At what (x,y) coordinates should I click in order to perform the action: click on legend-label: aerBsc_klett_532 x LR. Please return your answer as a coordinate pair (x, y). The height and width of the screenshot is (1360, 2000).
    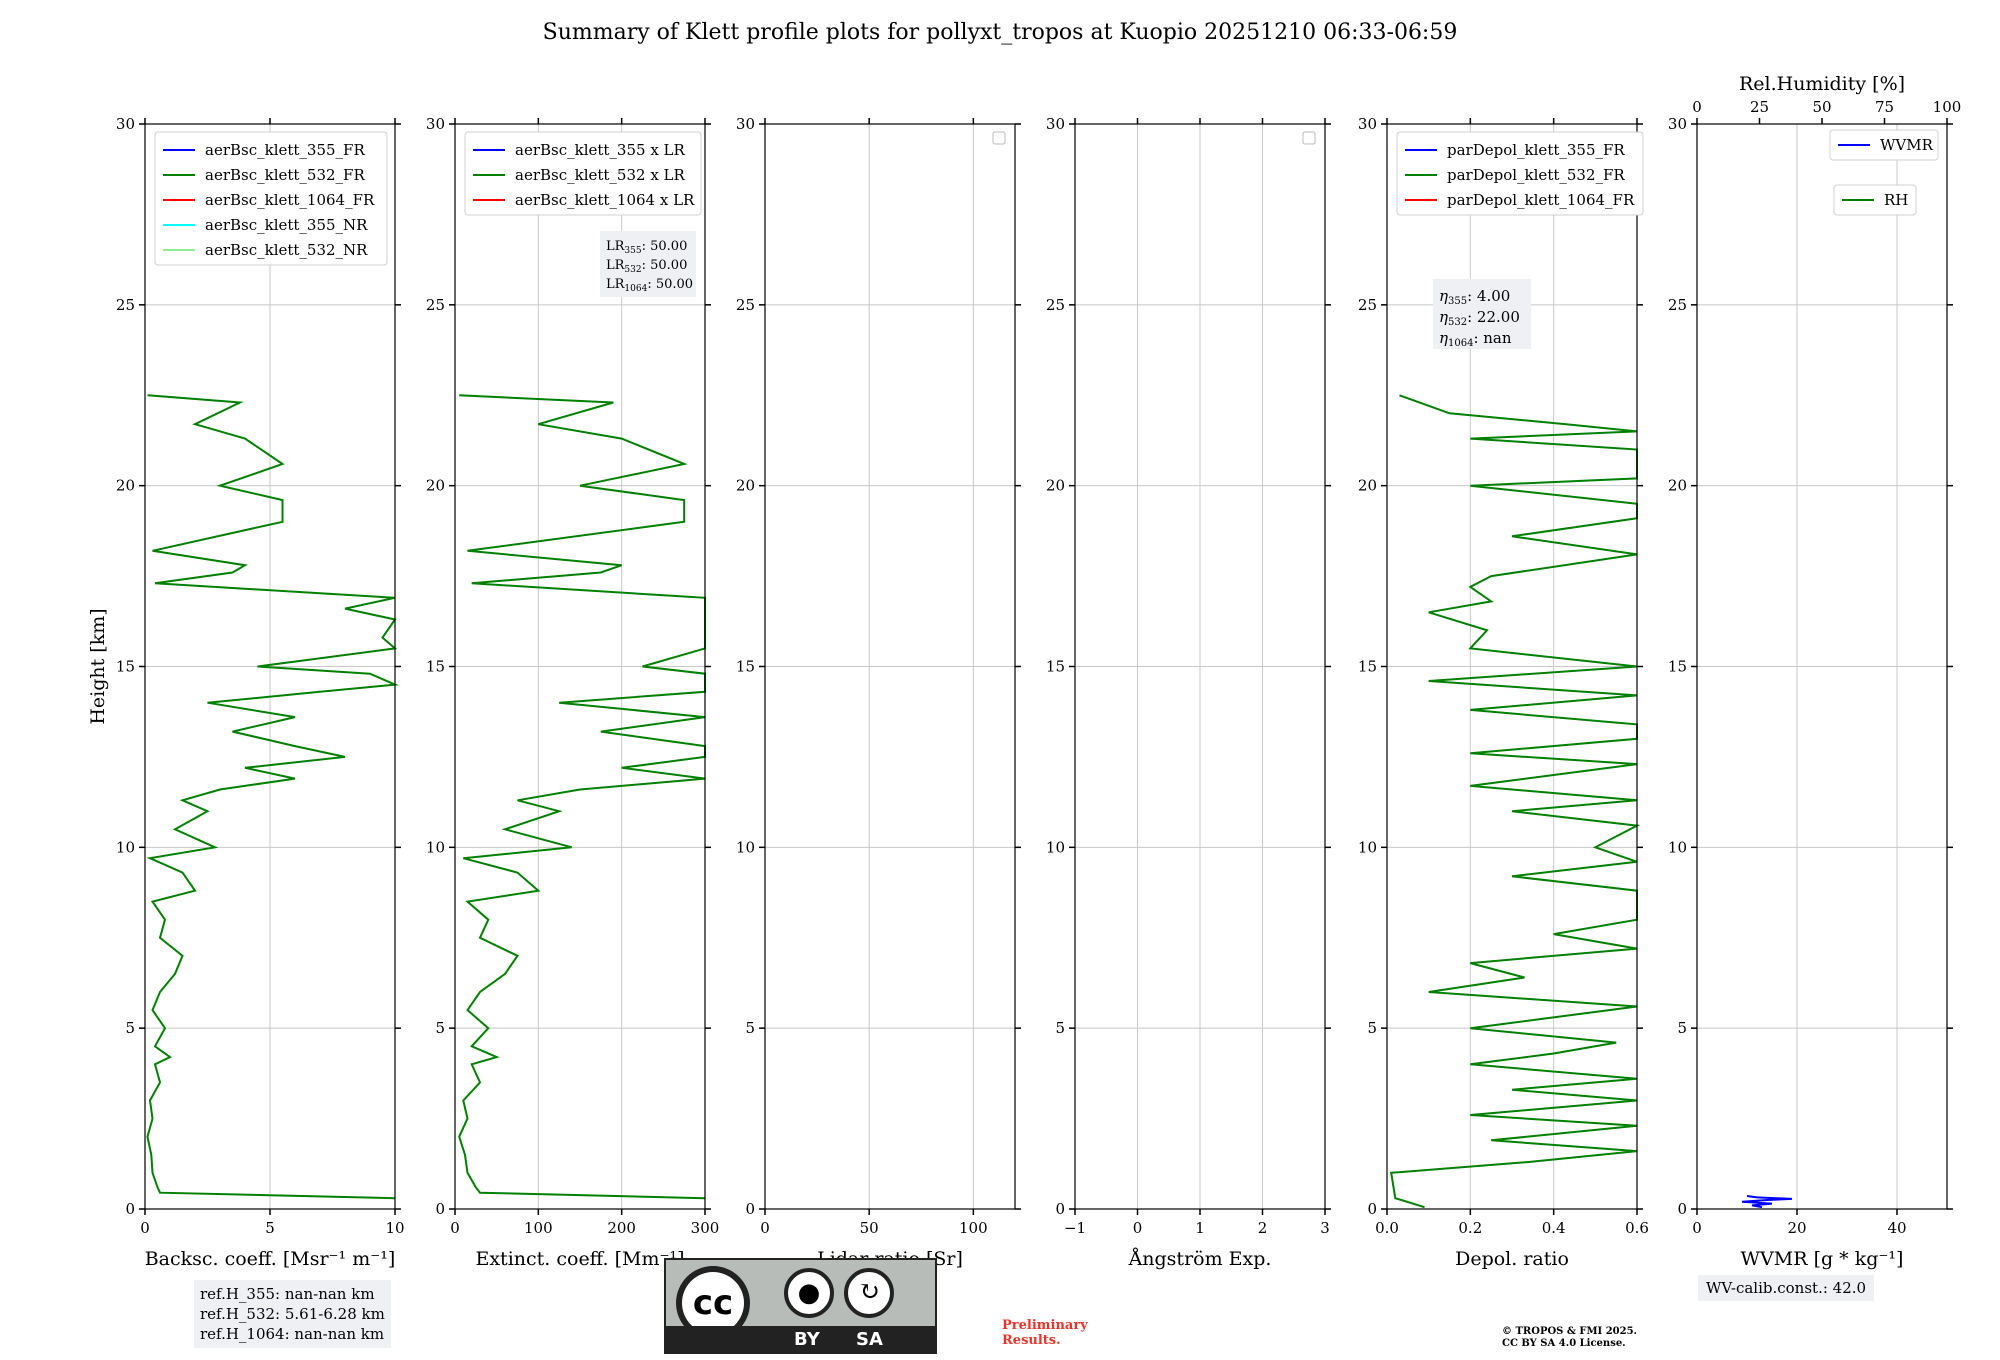
    Looking at the image, I should click on (600, 175).